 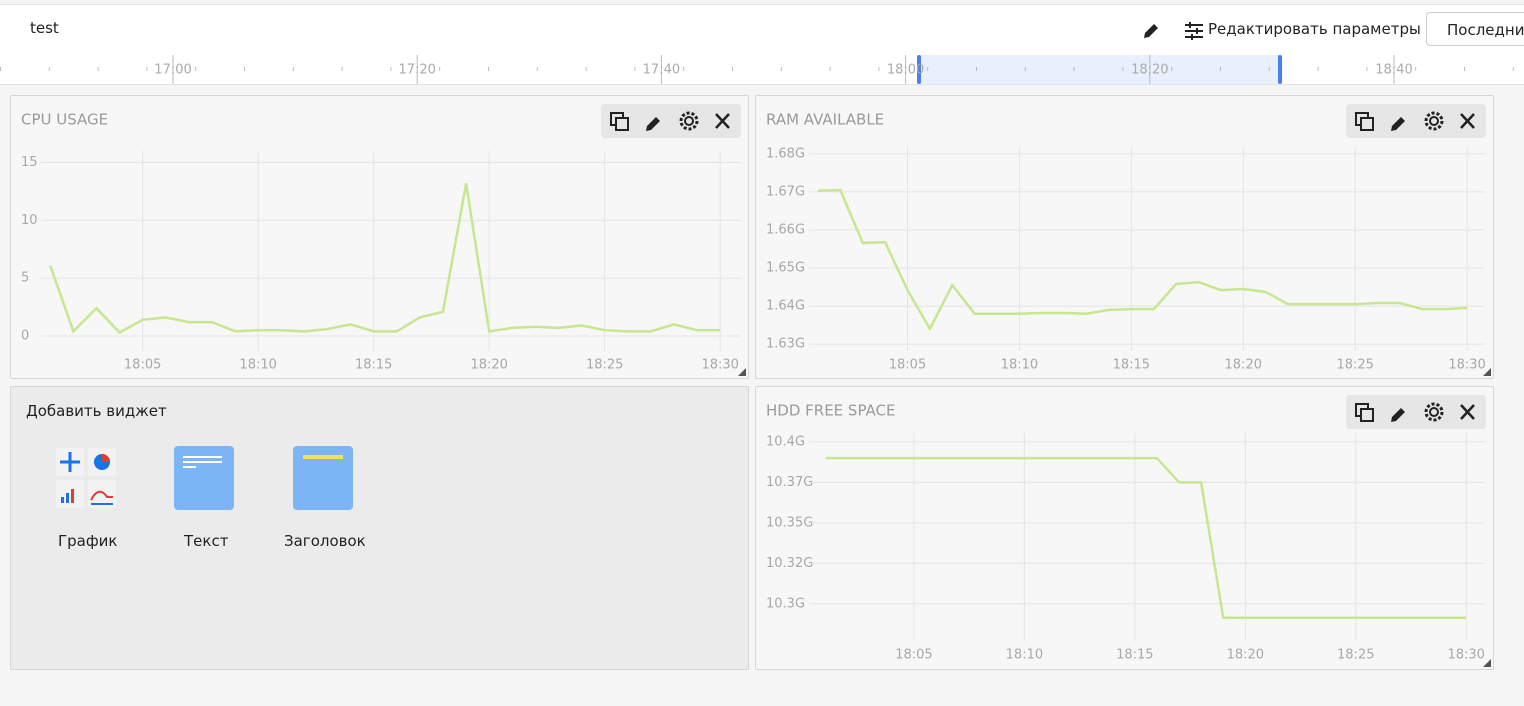 I want to click on y-tick-label: 0, so click(x=25, y=335).